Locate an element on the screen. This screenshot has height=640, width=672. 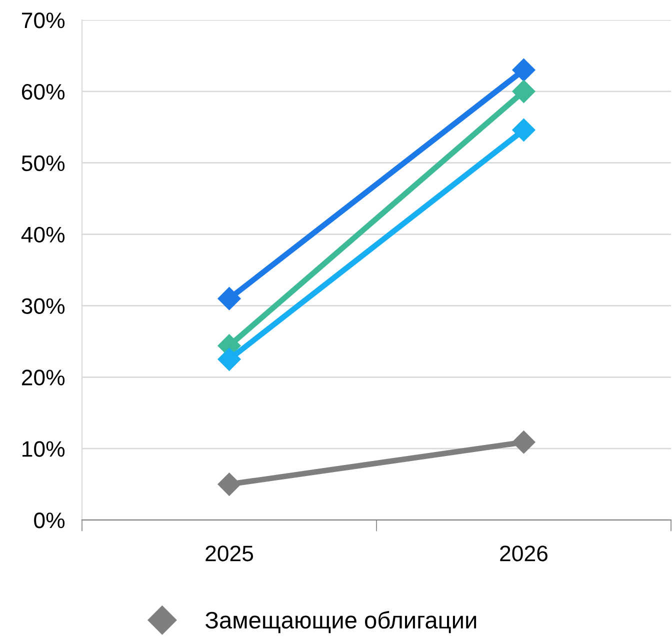
y-tick-label: 40% is located at coordinates (43, 234).